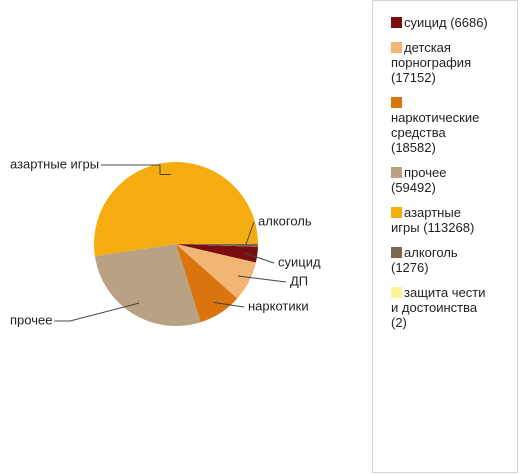 The height and width of the screenshot is (475, 521). Describe the element at coordinates (299, 280) in the screenshot. I see `slice-label: ДП` at that location.